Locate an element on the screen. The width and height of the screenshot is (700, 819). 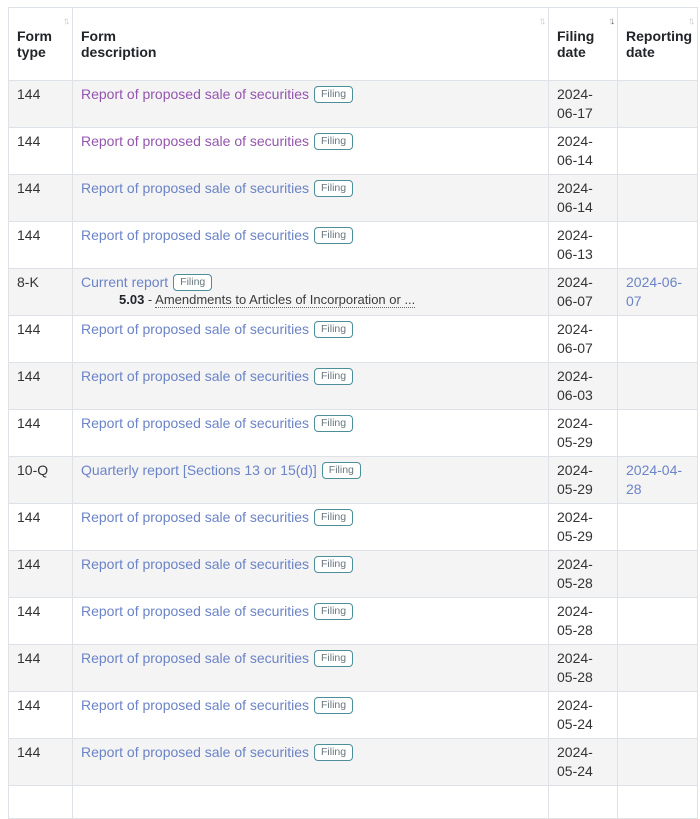
filing-date-value: 2024-05-24 is located at coordinates (575, 714).